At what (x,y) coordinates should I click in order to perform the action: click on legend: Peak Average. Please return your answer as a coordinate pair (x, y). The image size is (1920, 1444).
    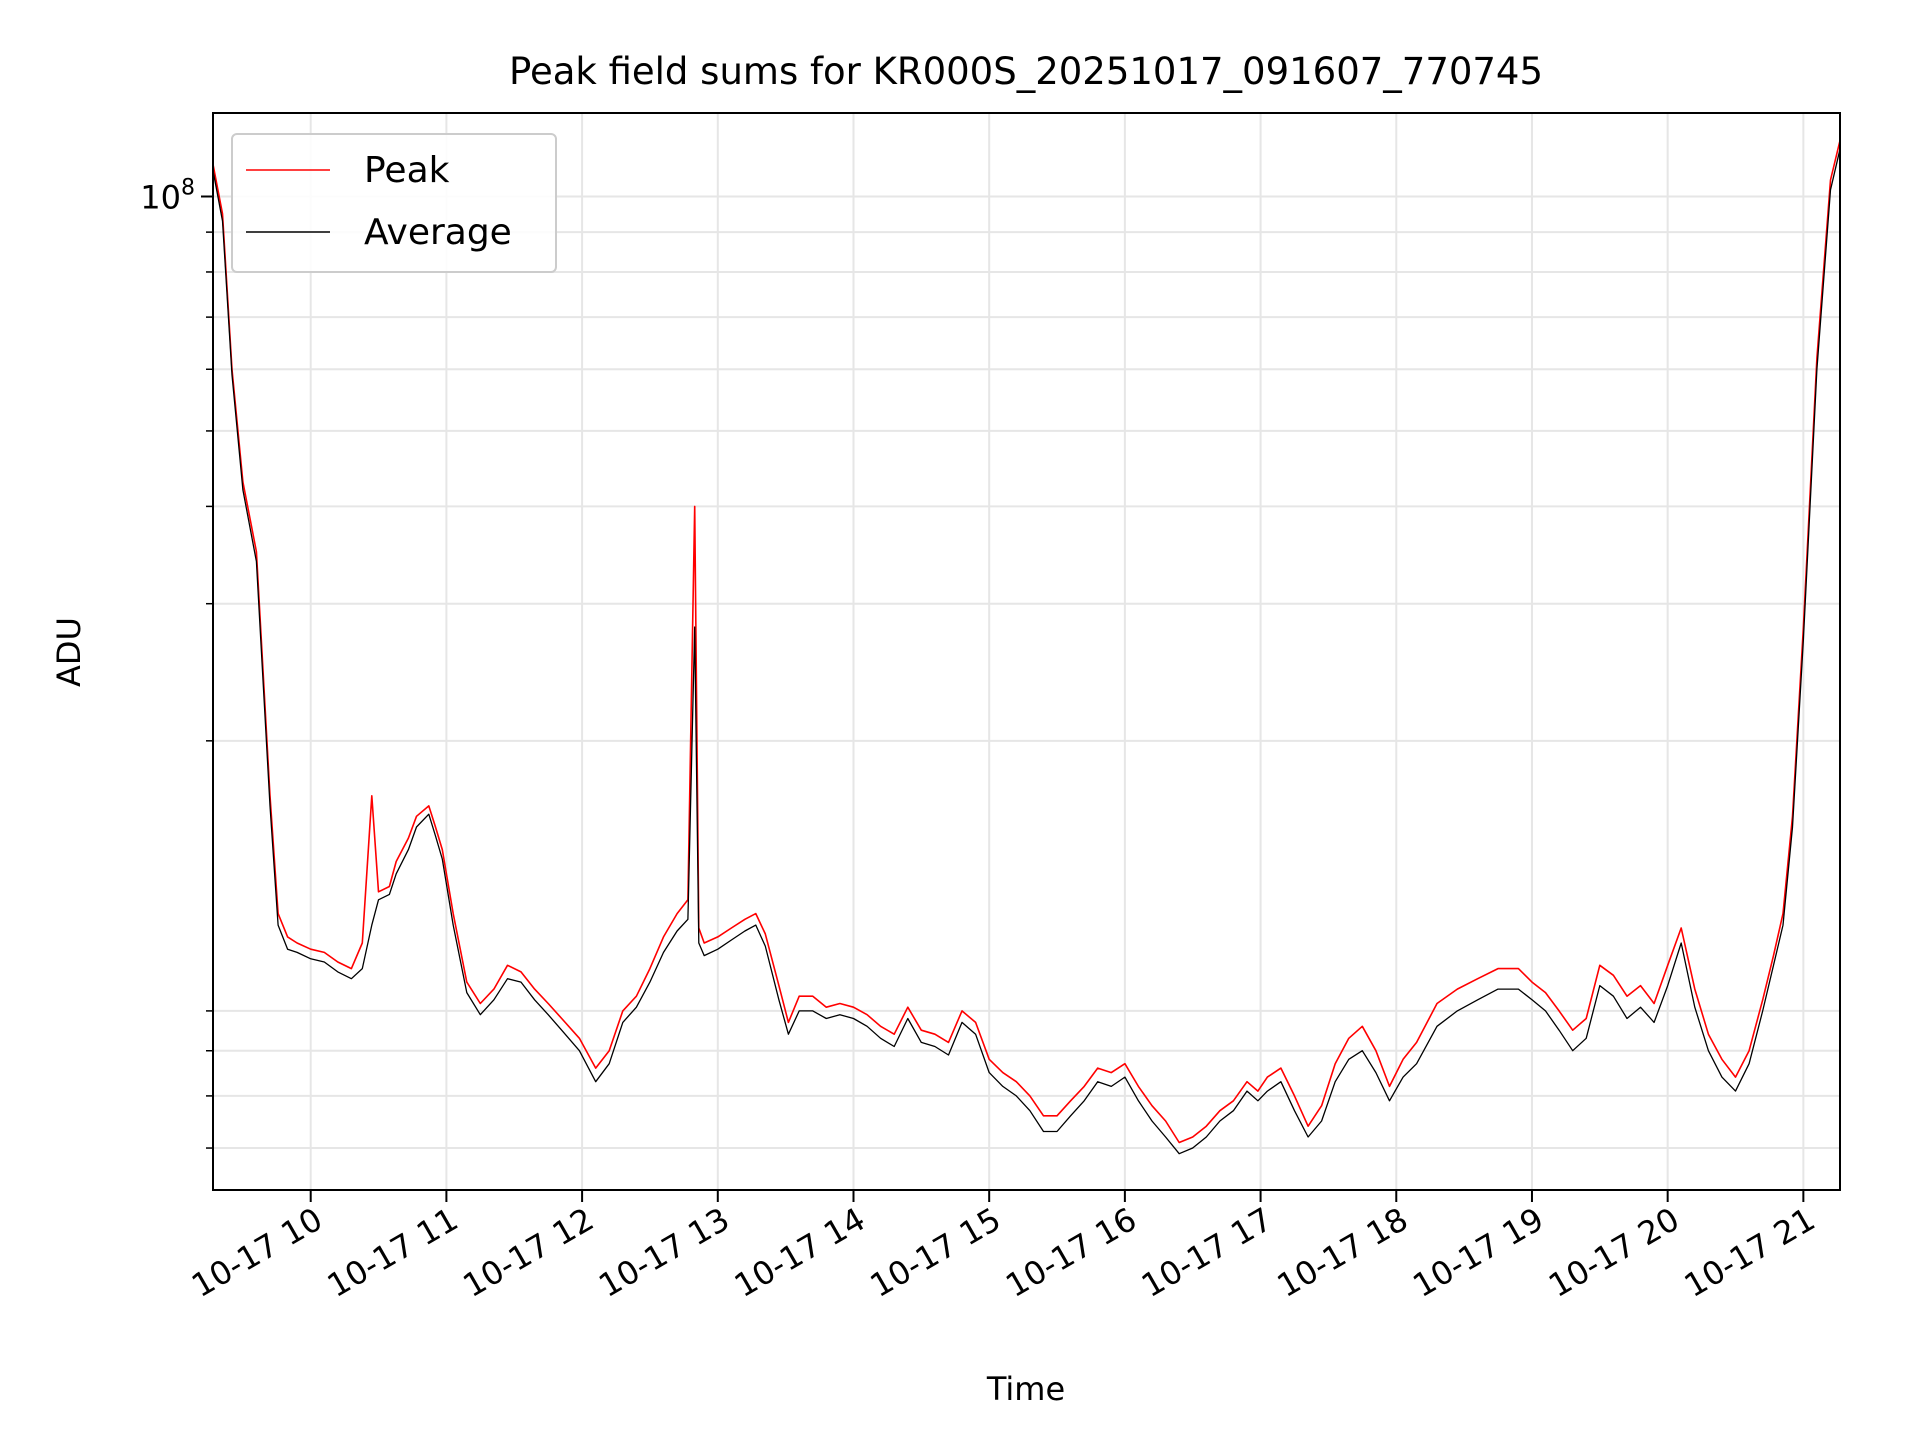
    Looking at the image, I should click on (394, 203).